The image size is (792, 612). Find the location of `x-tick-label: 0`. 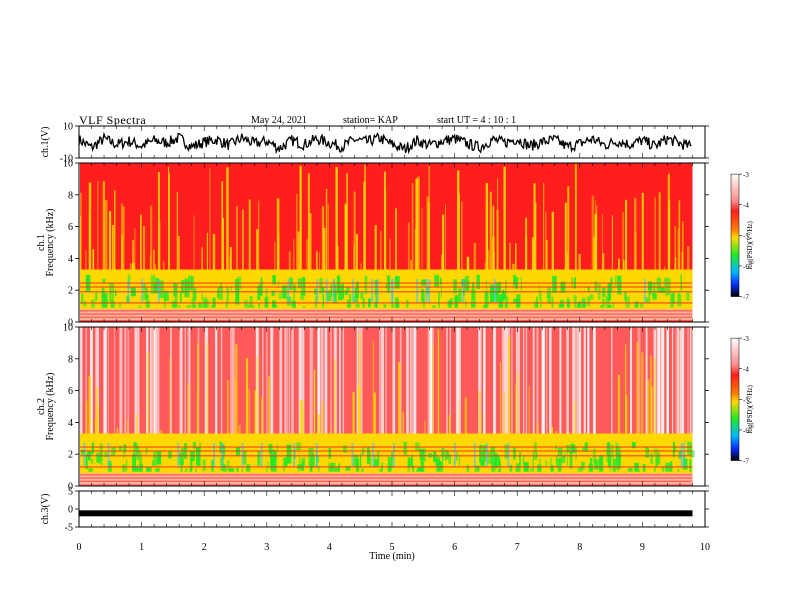

x-tick-label: 0 is located at coordinates (79, 547).